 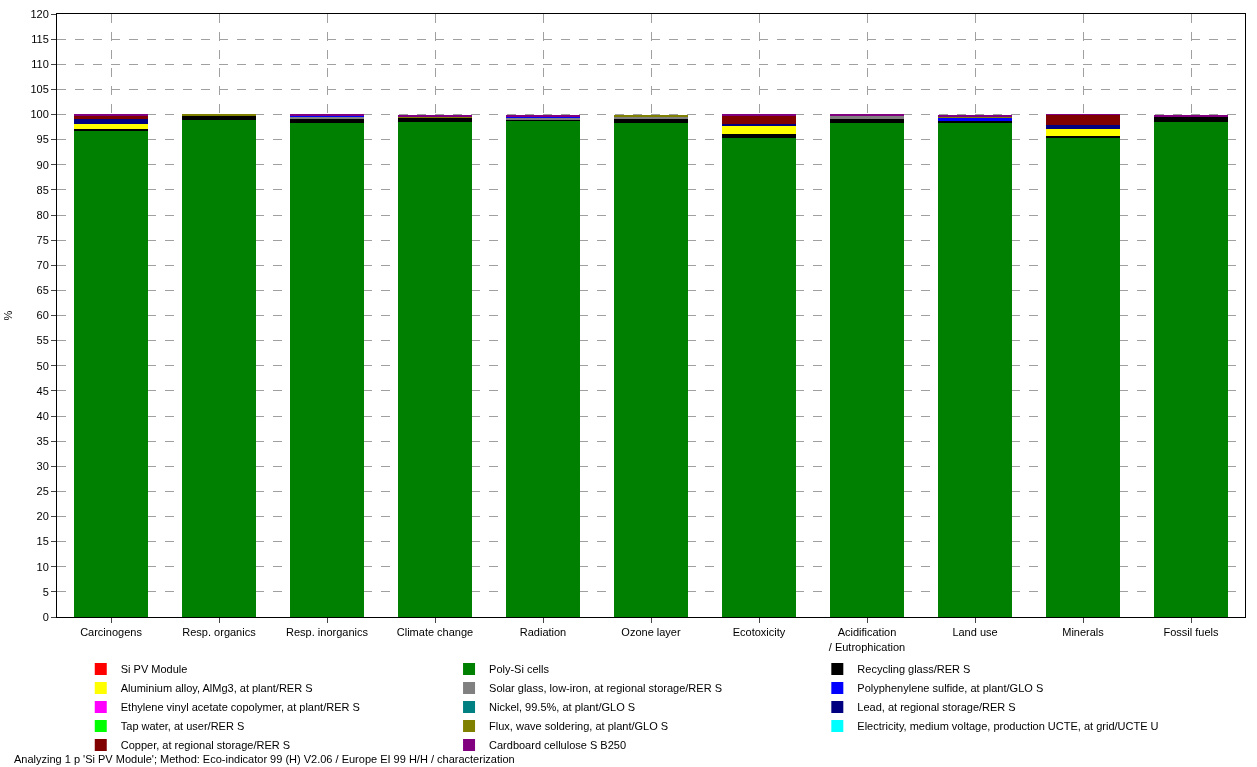 I want to click on y-tick-label: 40, so click(x=42, y=415).